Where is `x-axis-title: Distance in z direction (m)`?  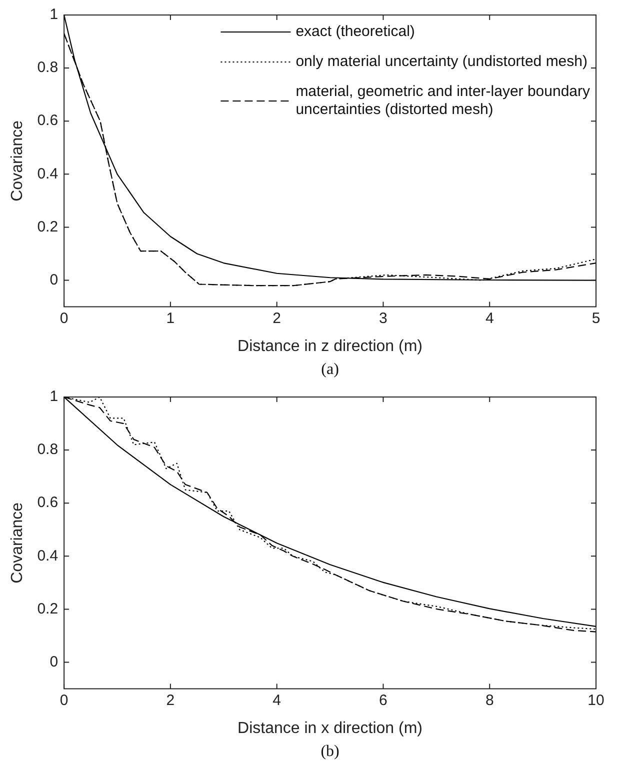 x-axis-title: Distance in z direction (m) is located at coordinates (330, 346).